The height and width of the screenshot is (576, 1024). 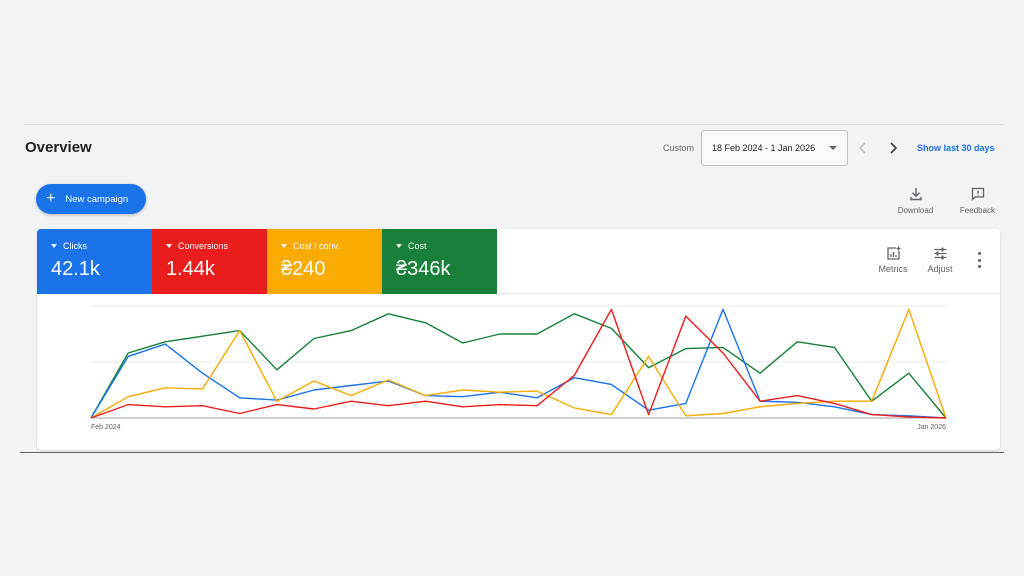 I want to click on tune-icon, so click(x=940, y=253).